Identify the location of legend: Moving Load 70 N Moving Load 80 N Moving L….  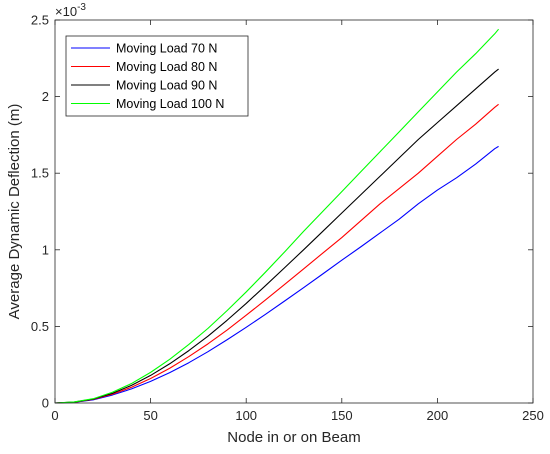
(157, 76).